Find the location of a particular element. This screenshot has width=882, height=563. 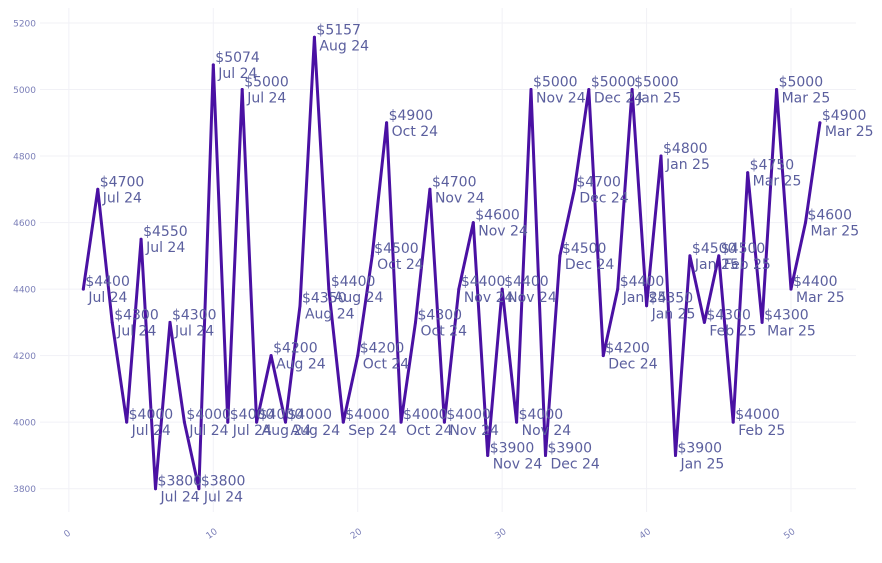

data-label-price: $4550 is located at coordinates (165, 232).